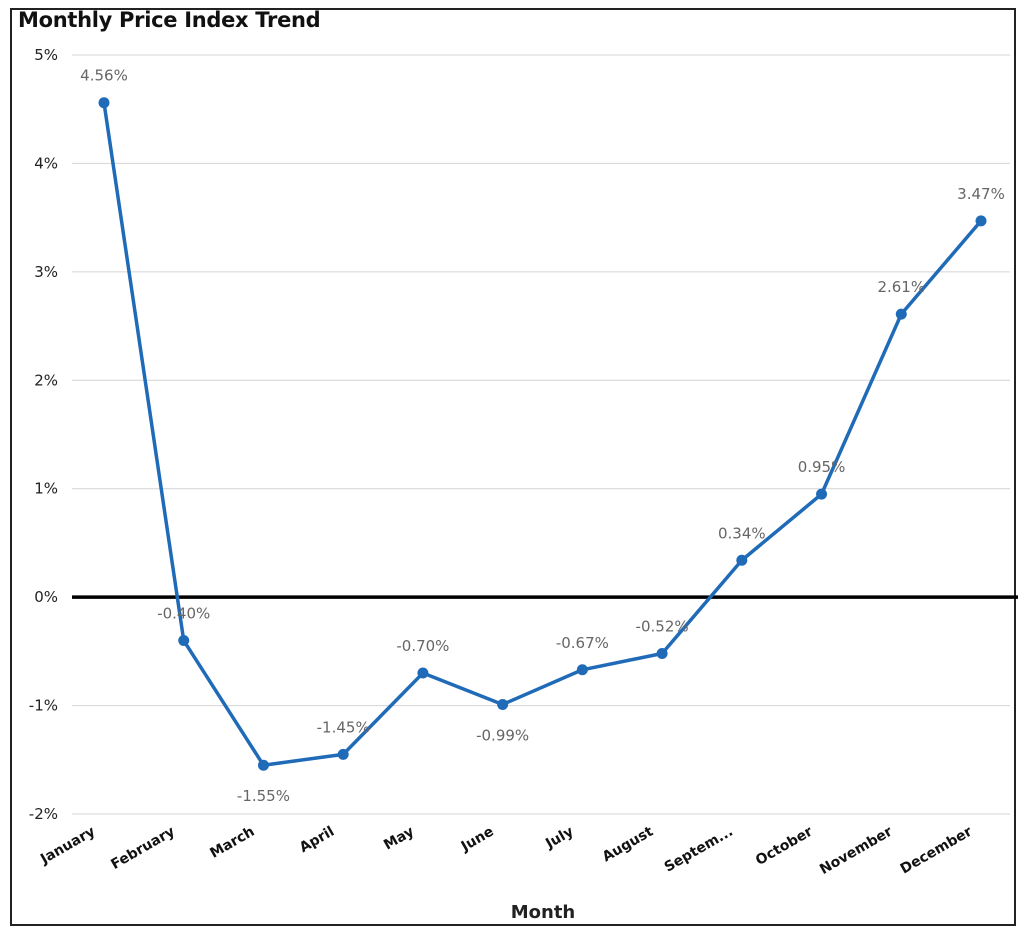  Describe the element at coordinates (422, 646) in the screenshot. I see `data-label: -0.70%` at that location.